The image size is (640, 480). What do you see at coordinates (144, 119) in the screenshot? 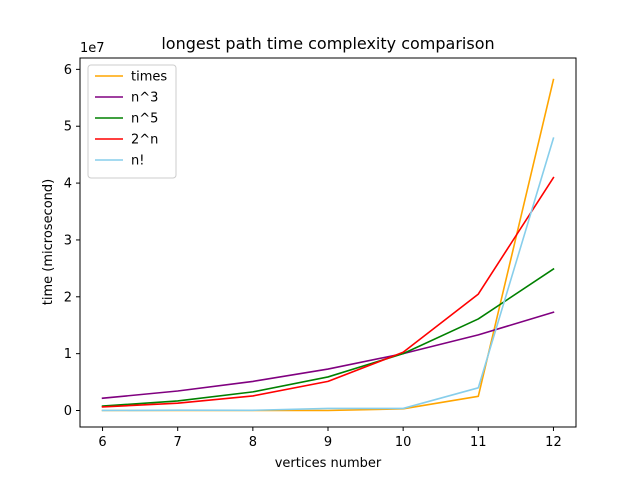
I see `legend-label-2: n^5` at bounding box center [144, 119].